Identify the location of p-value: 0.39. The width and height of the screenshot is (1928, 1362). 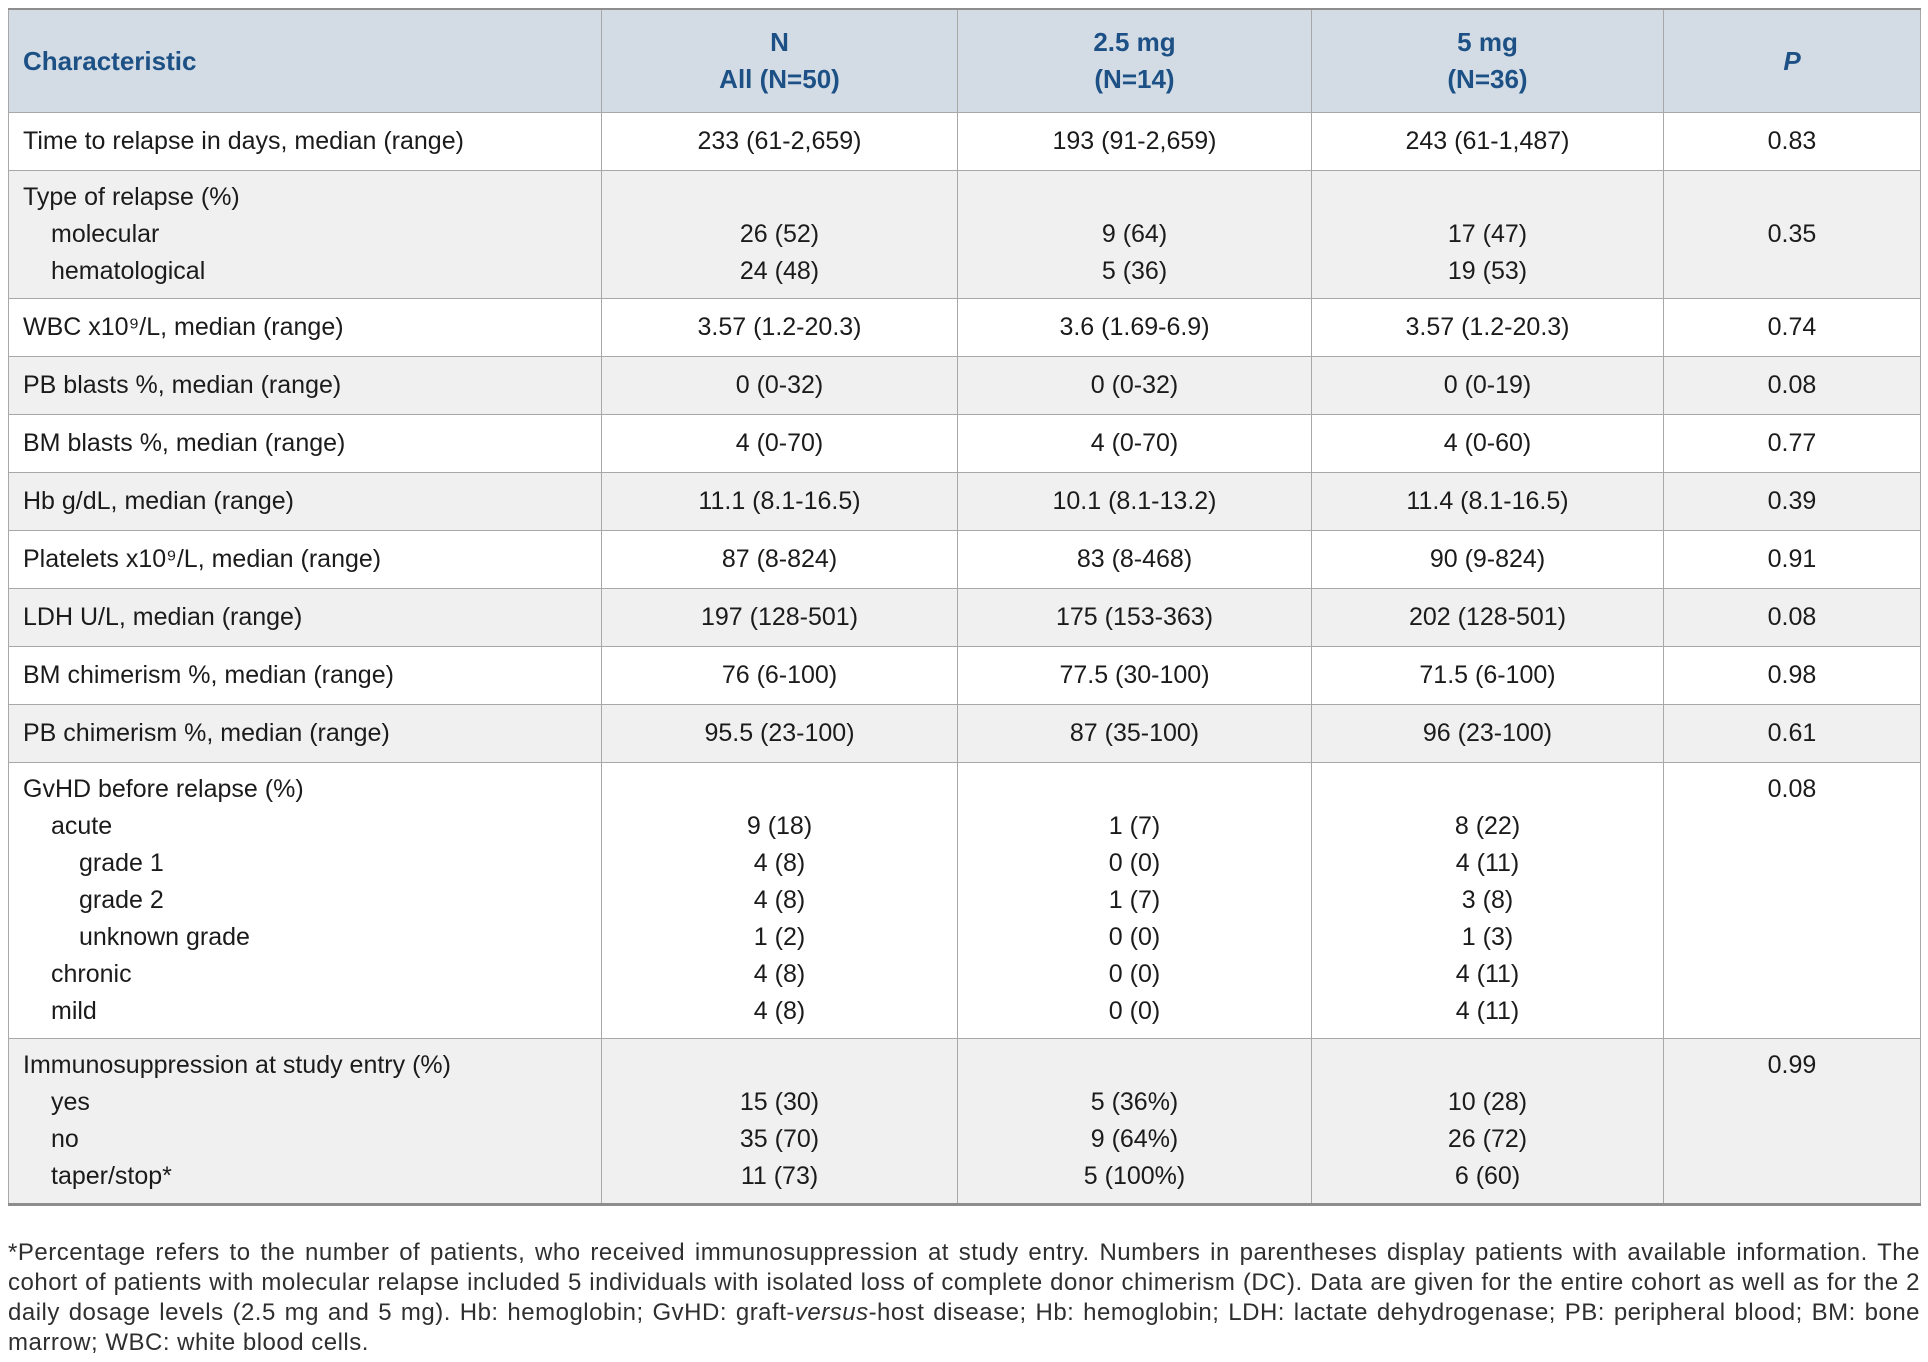
(1792, 501).